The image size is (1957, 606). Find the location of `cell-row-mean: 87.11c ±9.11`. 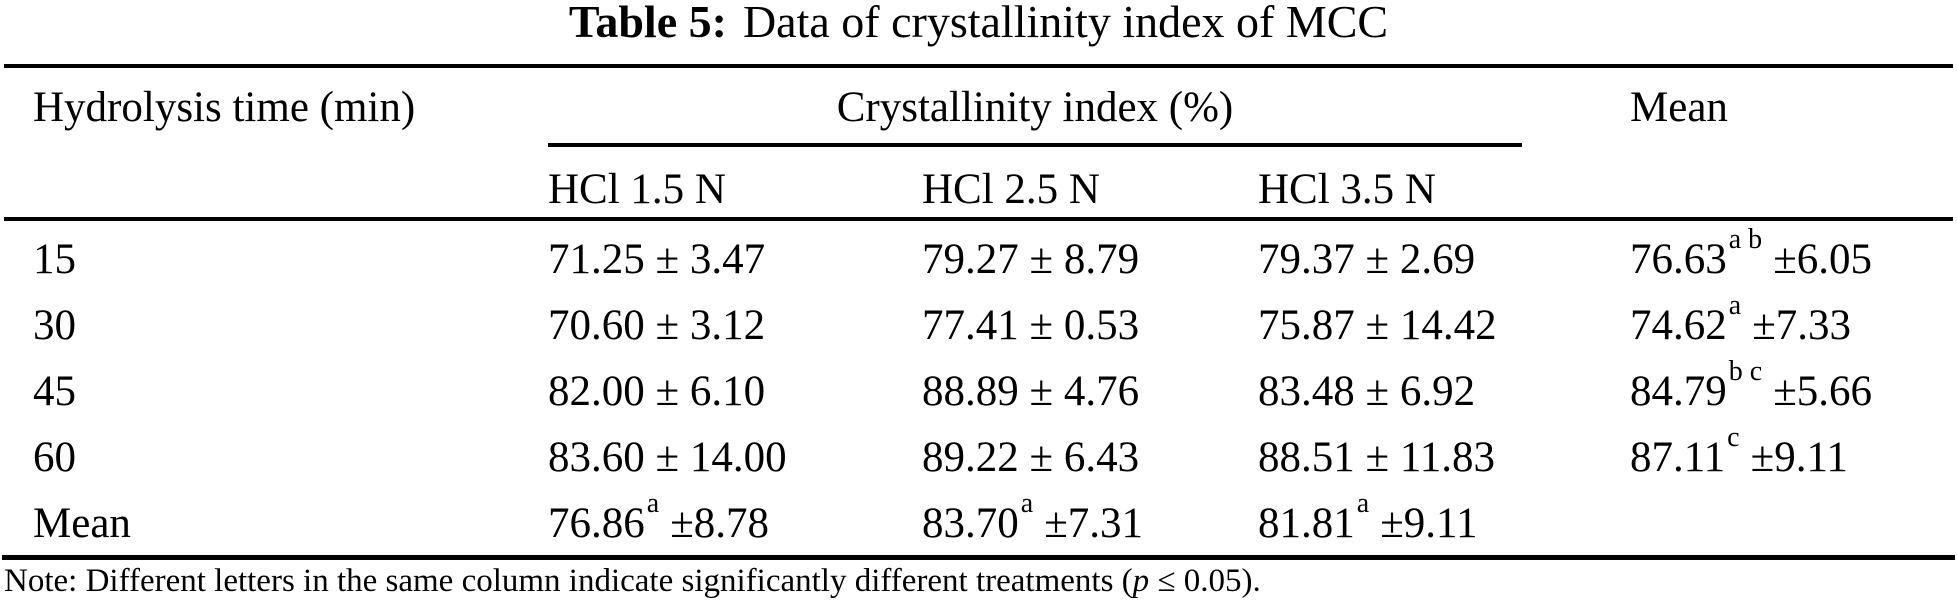

cell-row-mean: 87.11c ±9.11 is located at coordinates (1739, 452).